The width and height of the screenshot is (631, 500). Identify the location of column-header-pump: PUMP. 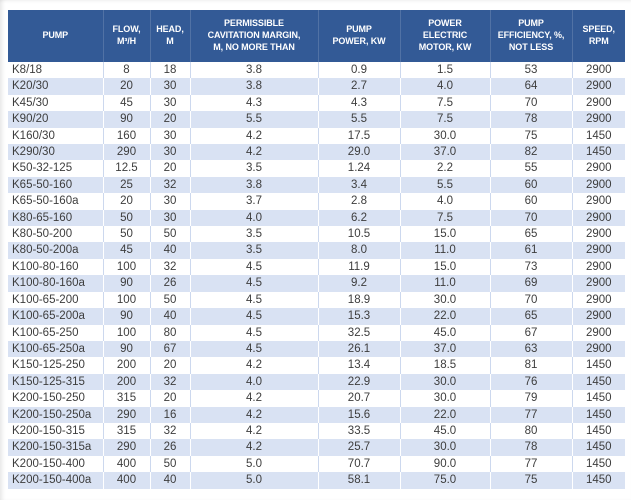
(56, 36).